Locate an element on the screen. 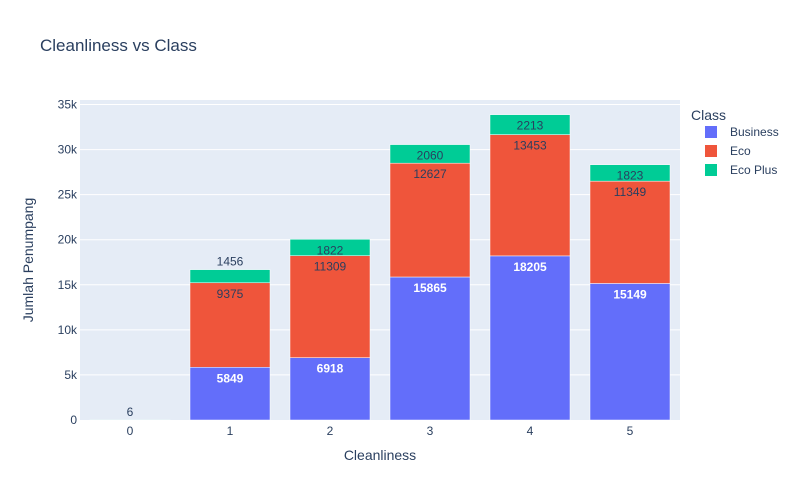  legend-label: Eco is located at coordinates (740, 151).